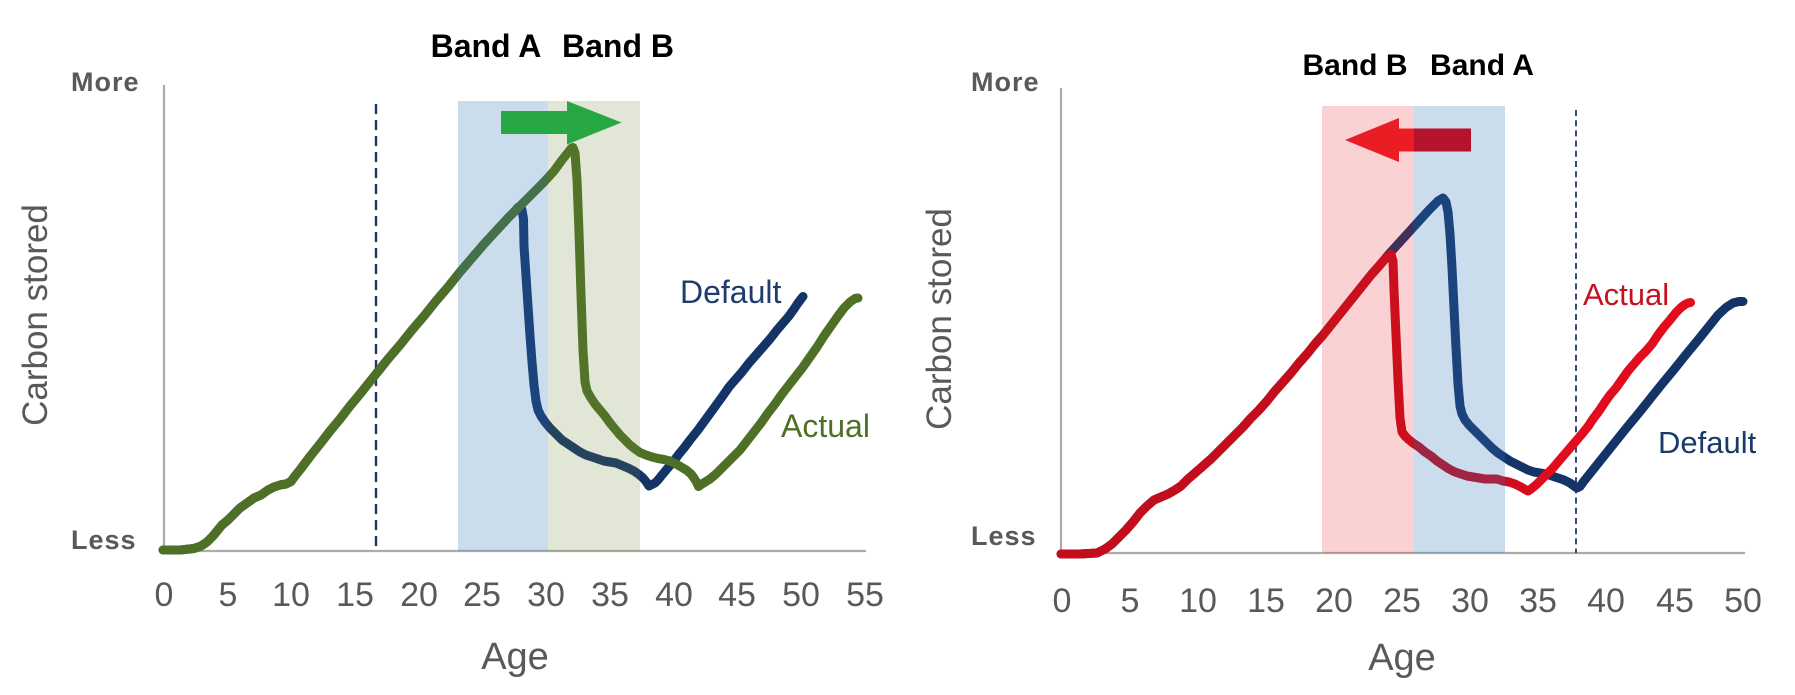 The width and height of the screenshot is (1795, 695). Describe the element at coordinates (865, 595) in the screenshot. I see `svg-text: 55` at that location.